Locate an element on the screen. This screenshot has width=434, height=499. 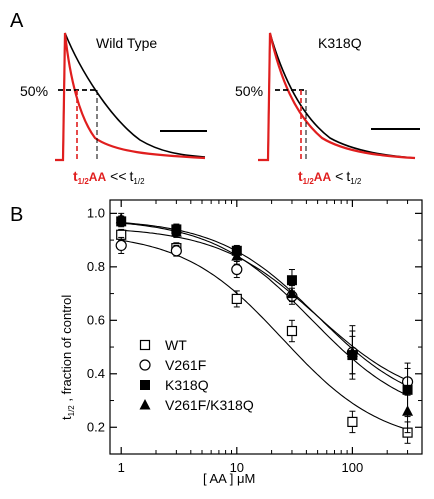
x-tick-label: 100 is located at coordinates (353, 467).